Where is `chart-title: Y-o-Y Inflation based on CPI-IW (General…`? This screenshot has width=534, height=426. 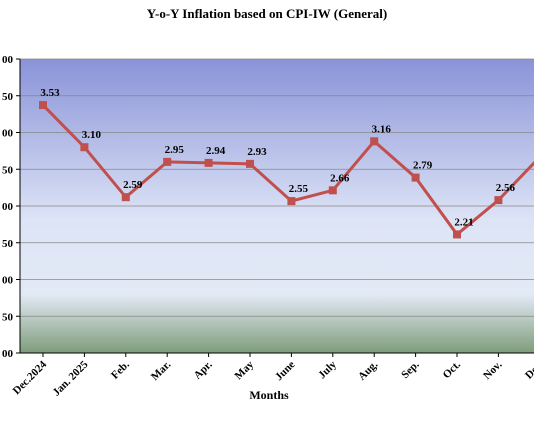 chart-title: Y-o-Y Inflation based on CPI-IW (General… is located at coordinates (267, 13).